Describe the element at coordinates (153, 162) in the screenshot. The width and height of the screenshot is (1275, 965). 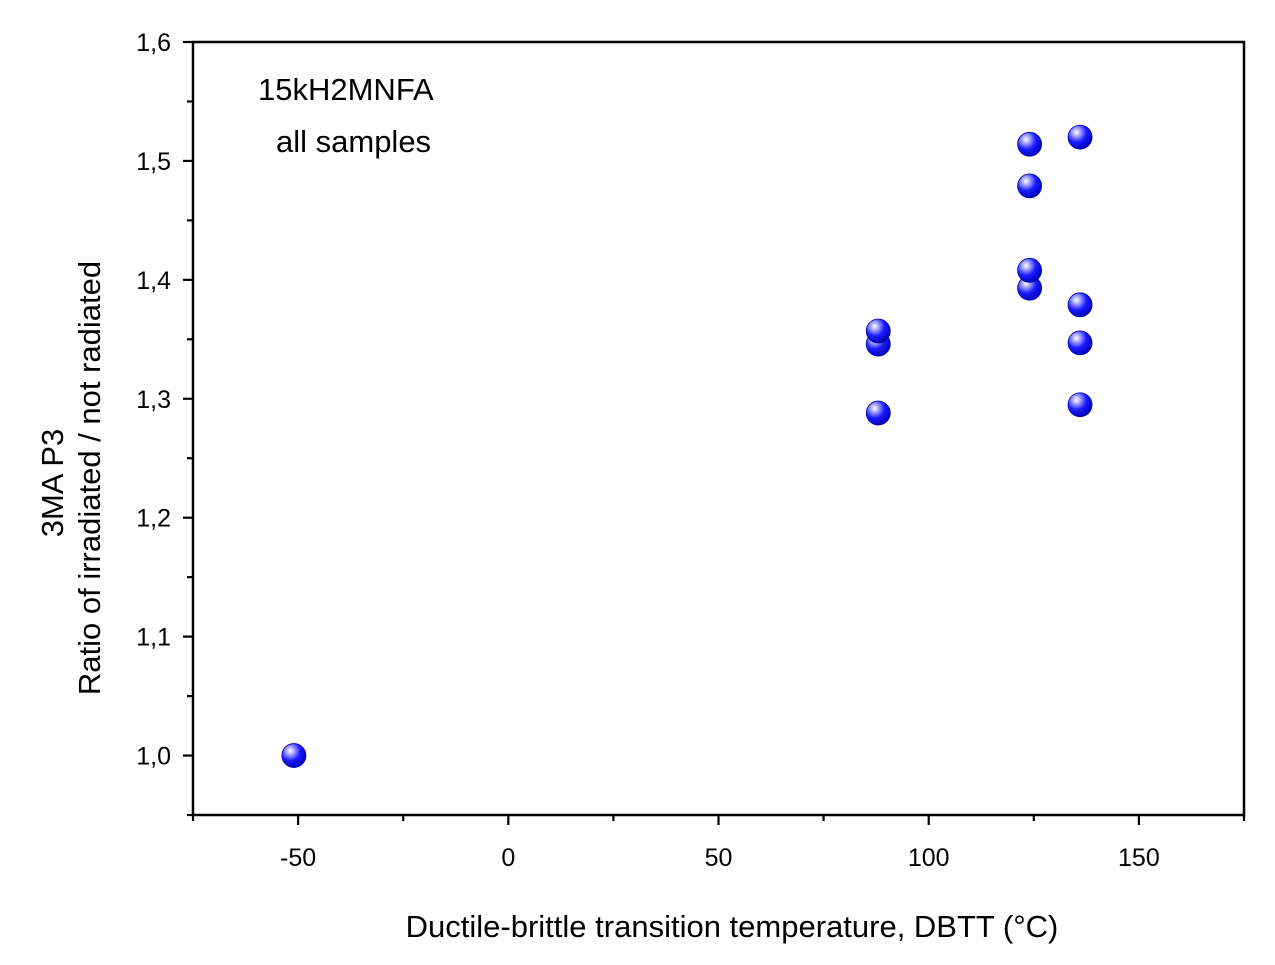
I see `y-tick-label: 1,5` at that location.